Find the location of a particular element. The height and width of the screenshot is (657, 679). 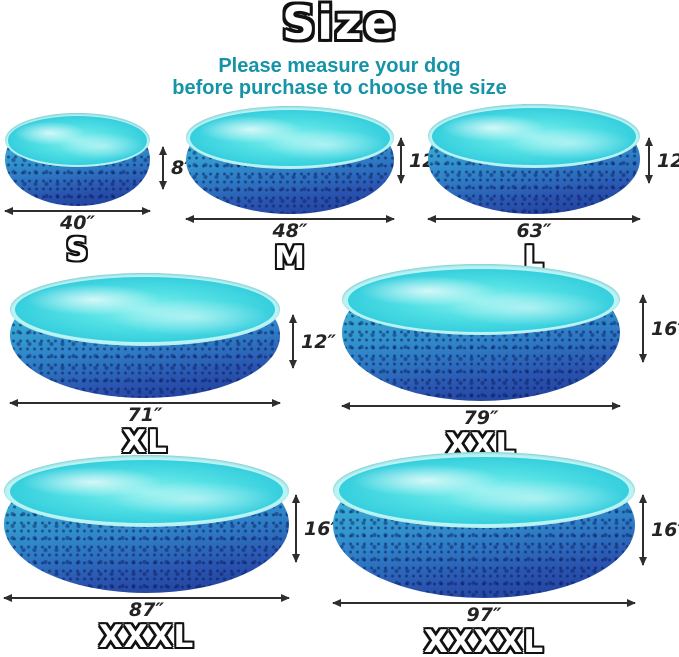

pool-figure-l: 12″ 63″ L is located at coordinates (553, 189).